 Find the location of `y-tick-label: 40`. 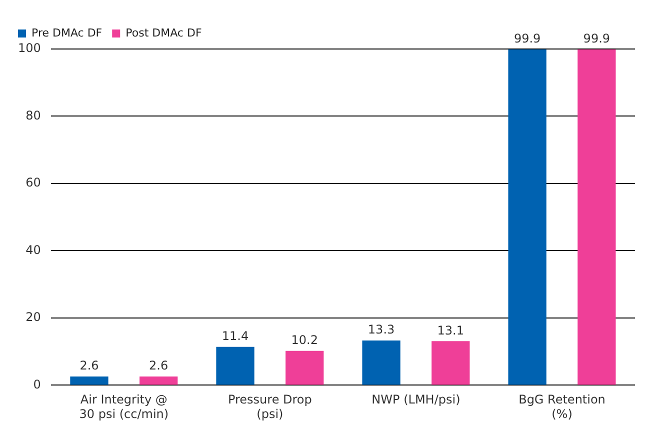

y-tick-label: 40 is located at coordinates (33, 249).